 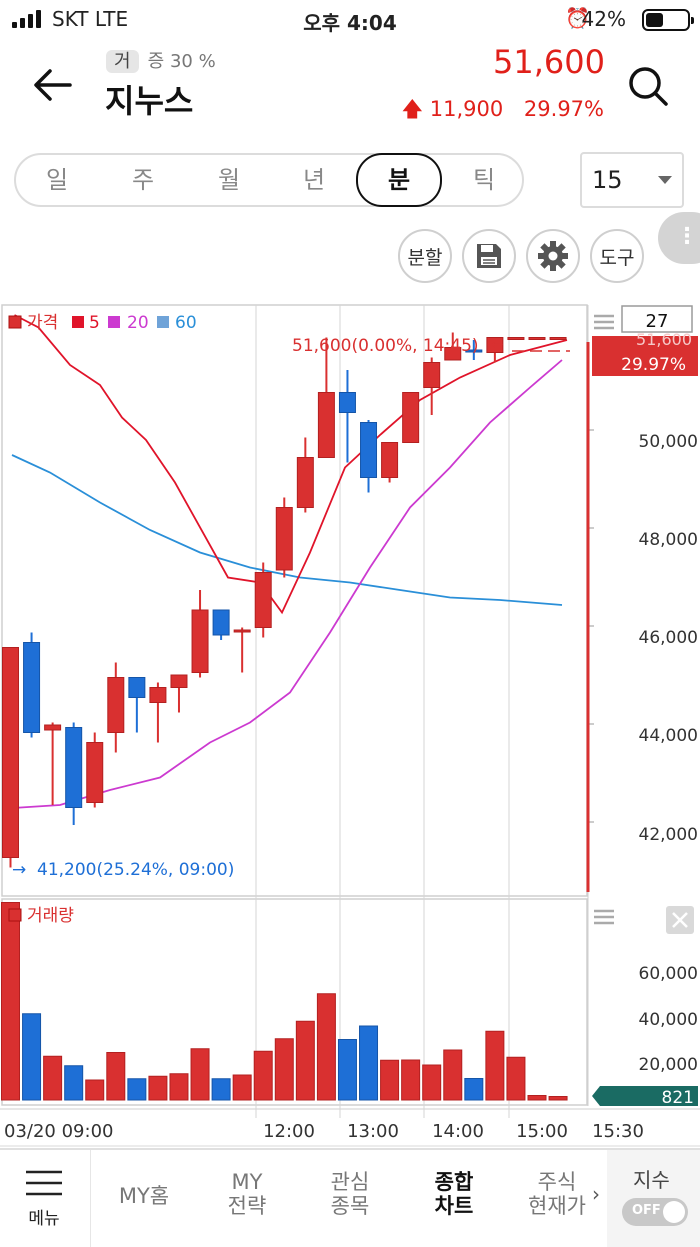 I want to click on nav-item-my-home: MY홈, so click(x=144, y=1196).